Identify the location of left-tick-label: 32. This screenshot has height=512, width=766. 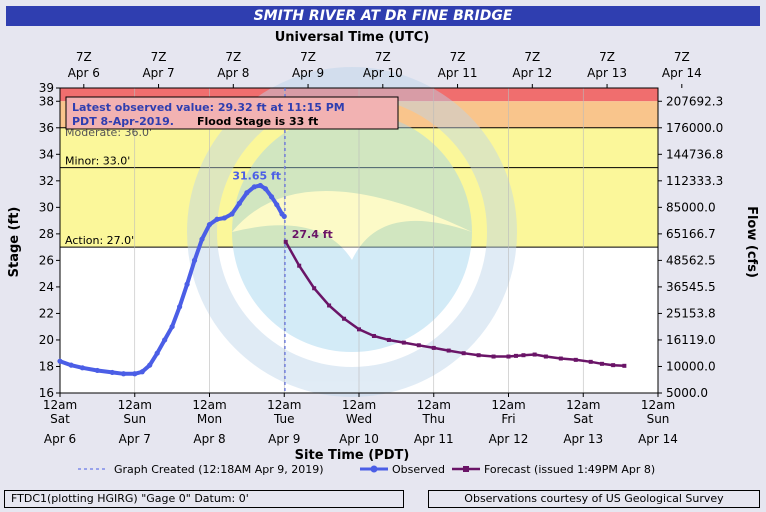
(46, 181).